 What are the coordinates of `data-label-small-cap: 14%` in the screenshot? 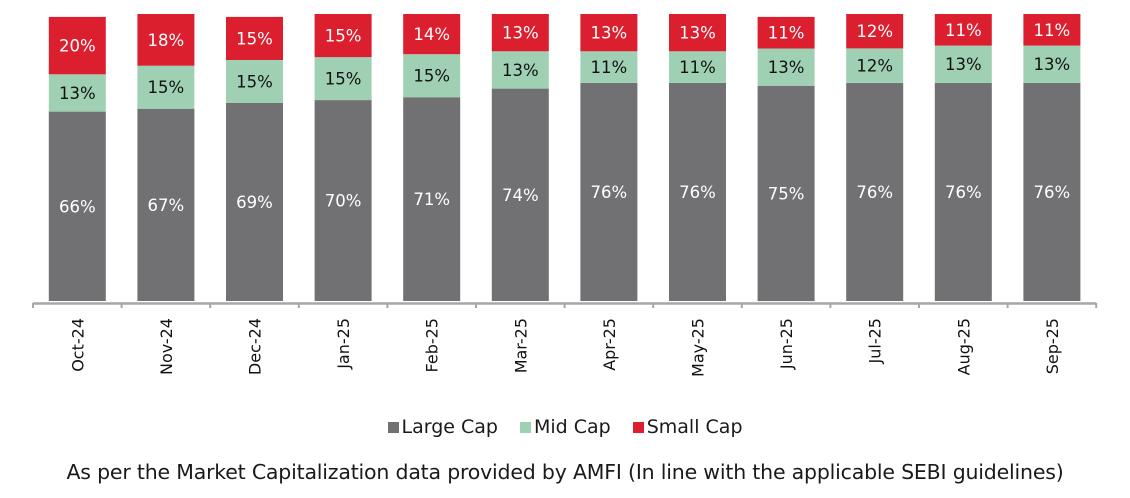 It's located at (431, 34).